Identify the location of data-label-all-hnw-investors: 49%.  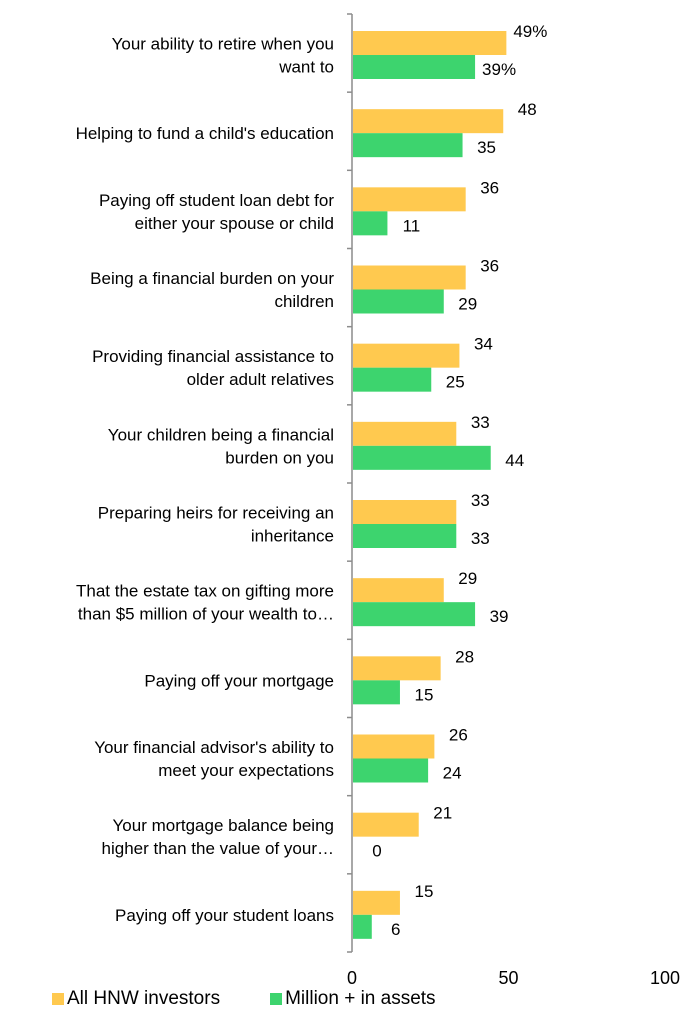
(530, 31).